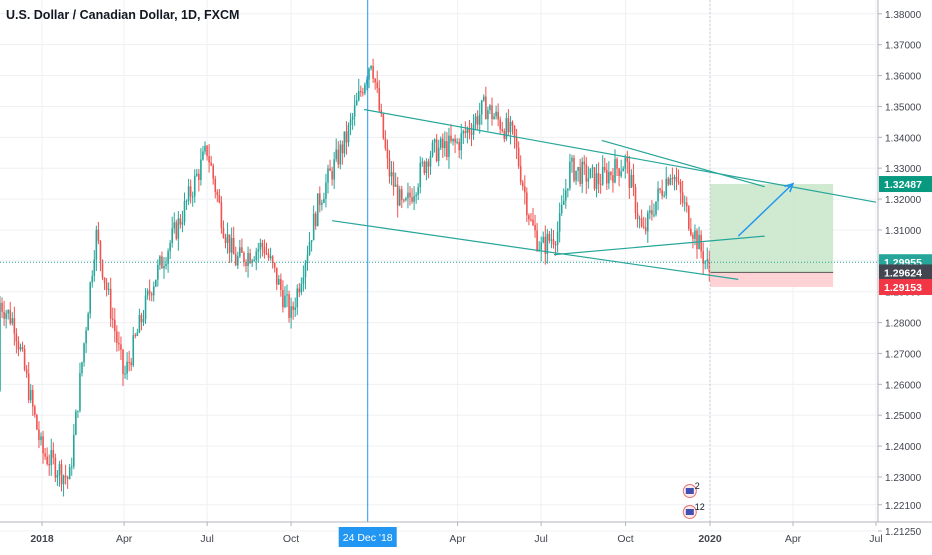 The image size is (932, 555). Describe the element at coordinates (123, 15) in the screenshot. I see `symbol-title: U.S. Dollar / Canadian Dollar, 1D, FXCM` at that location.